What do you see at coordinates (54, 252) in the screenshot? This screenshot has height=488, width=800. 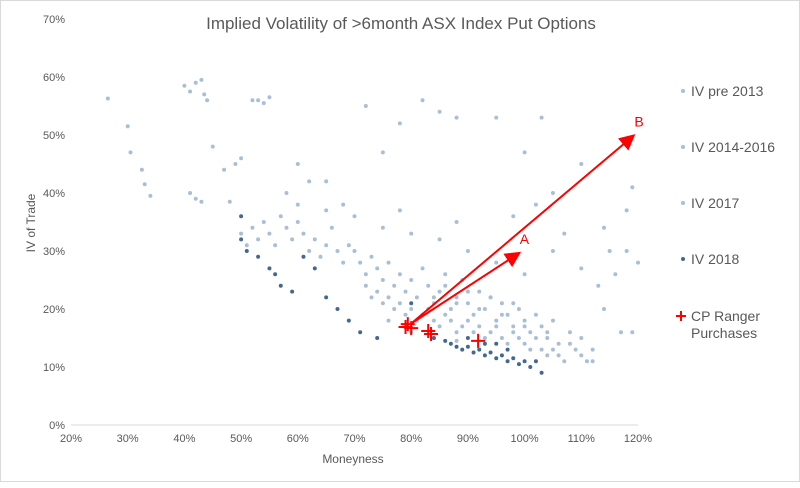 I see `y-tick-label: 30%` at bounding box center [54, 252].